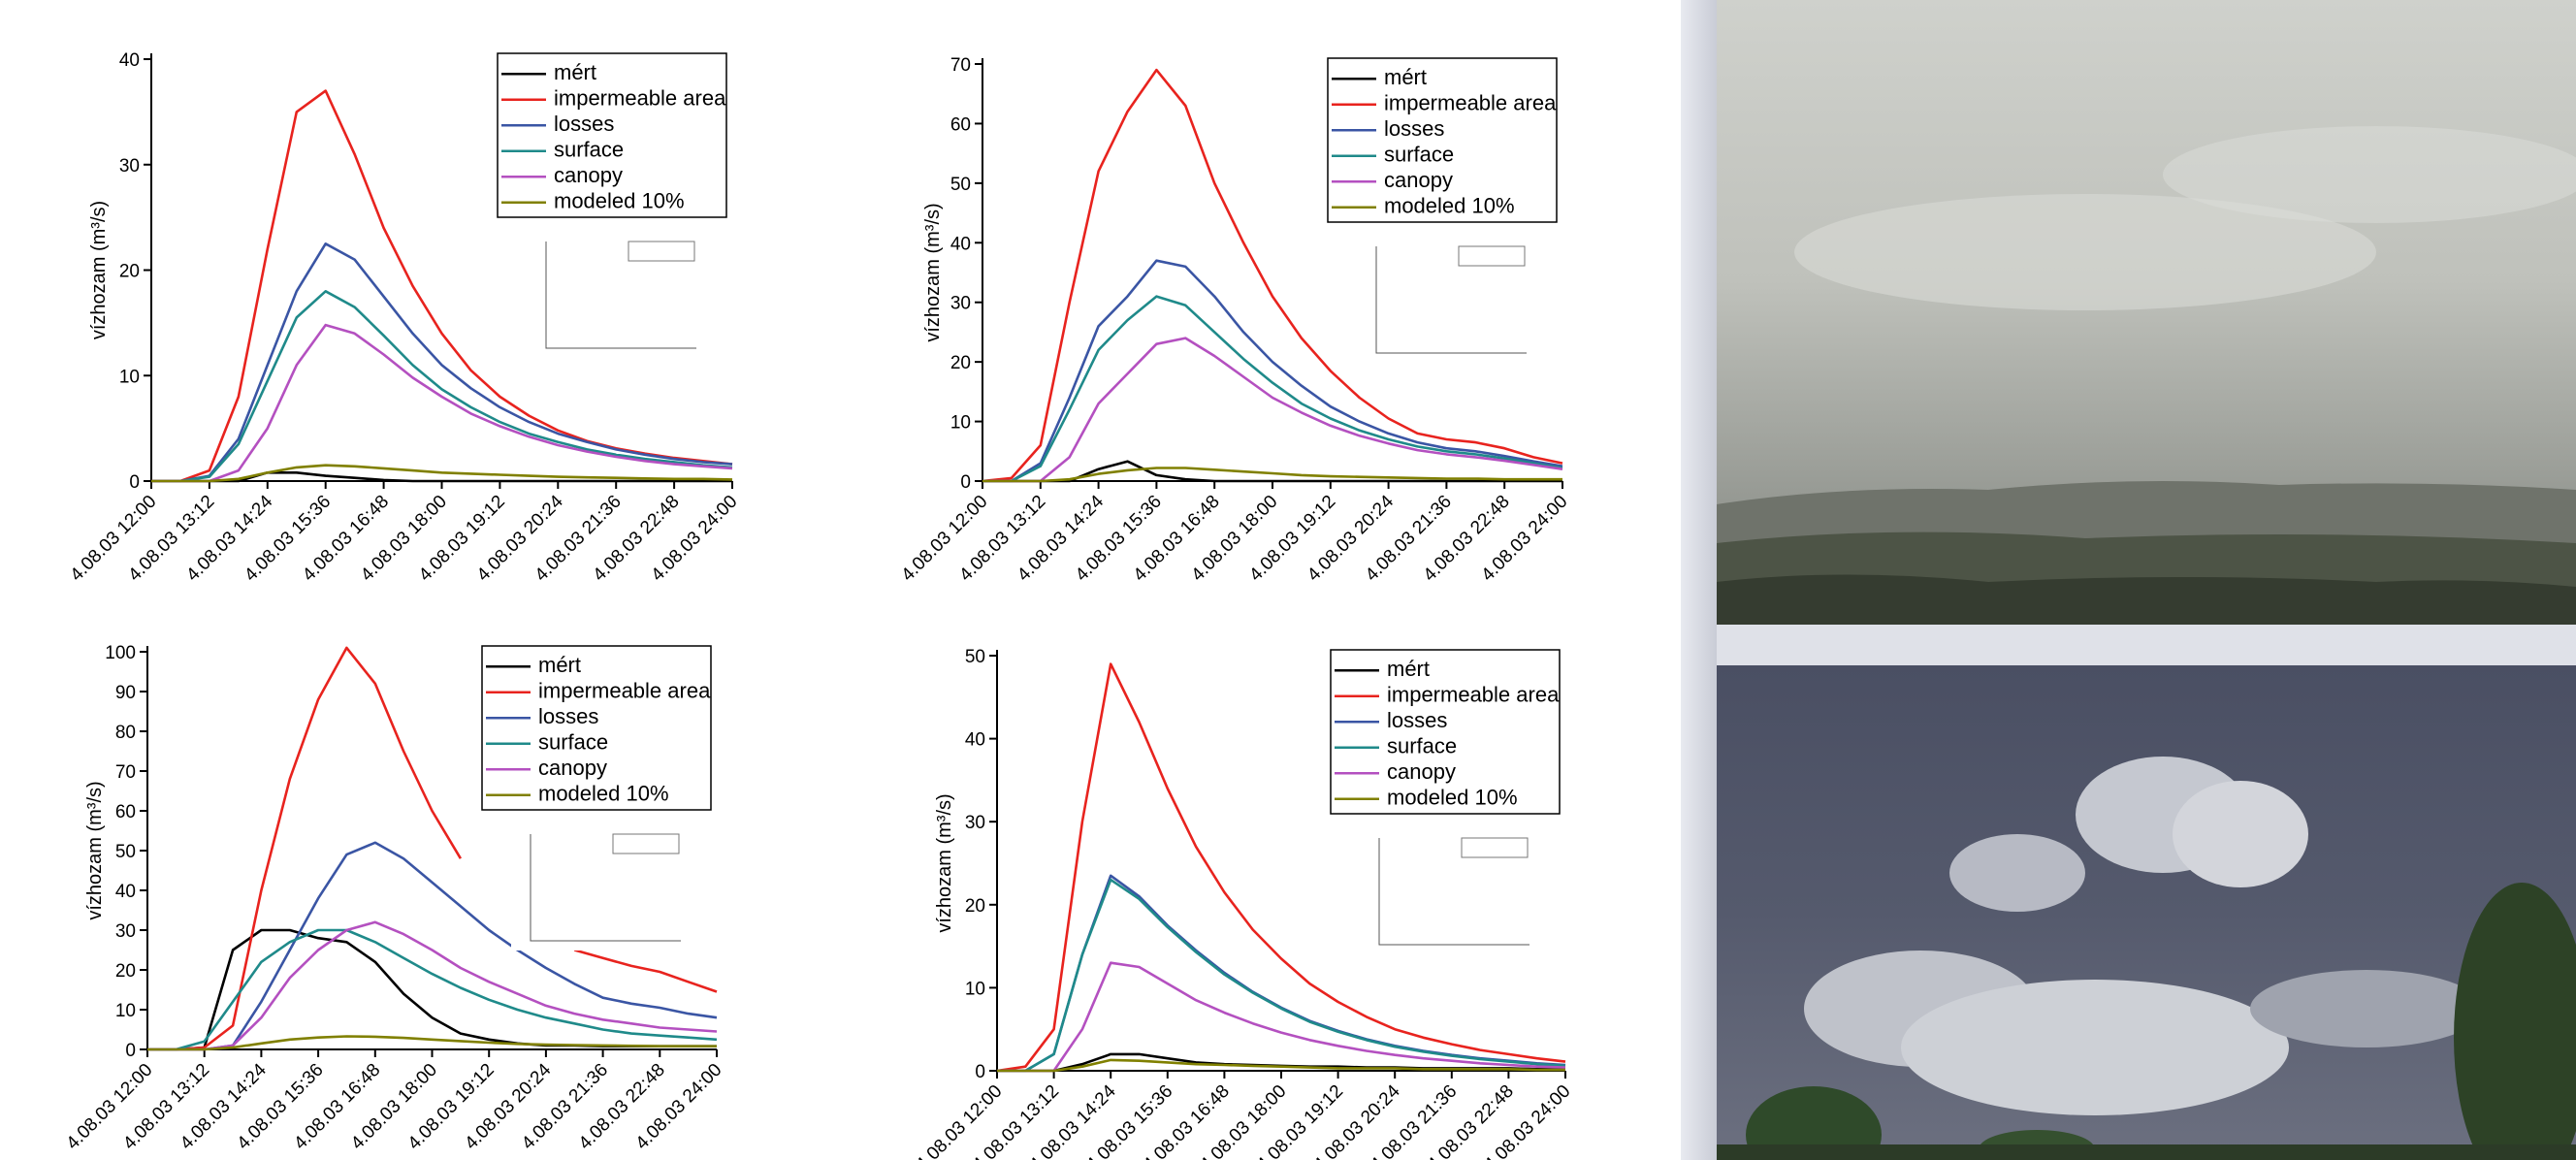  I want to click on y-tick-label: 90, so click(125, 693).